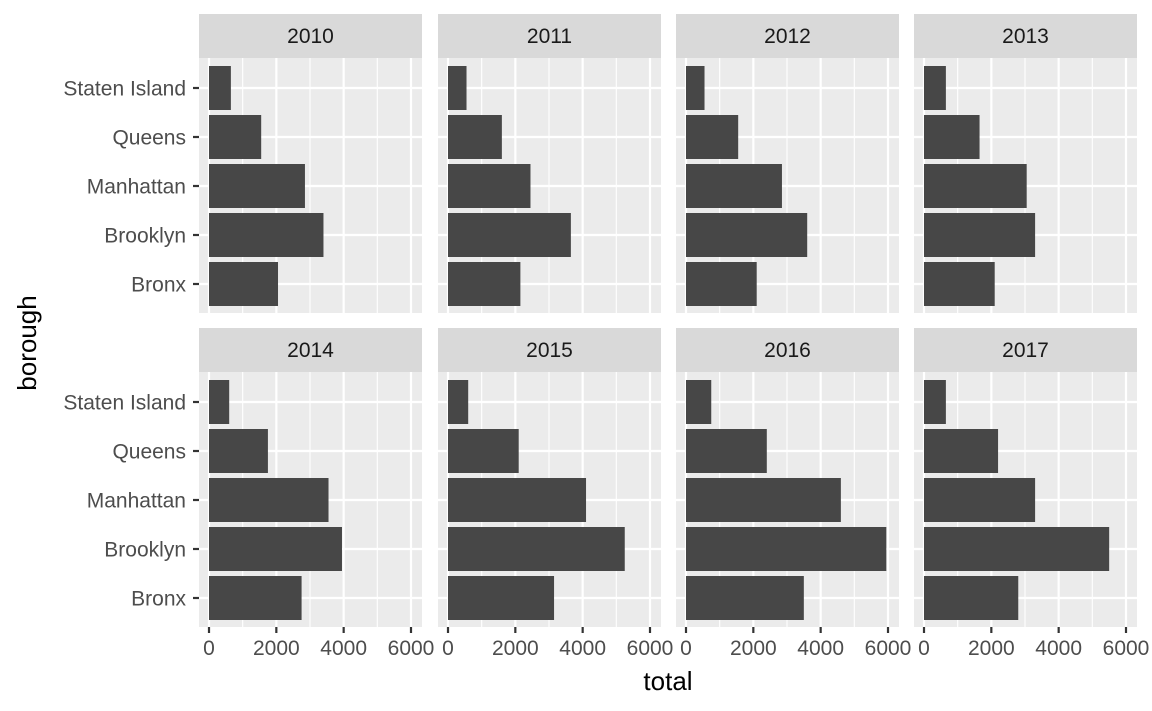  I want to click on facet-panel-2015: 2015 0 2000 4000 6000, so click(555, 494).